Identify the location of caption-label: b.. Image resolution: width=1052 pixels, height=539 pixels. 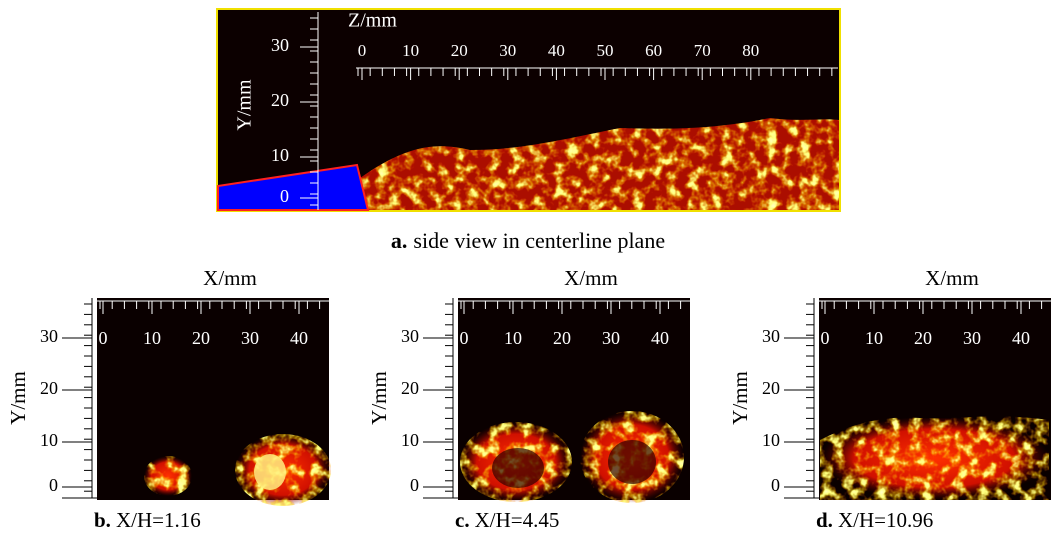
(102, 520).